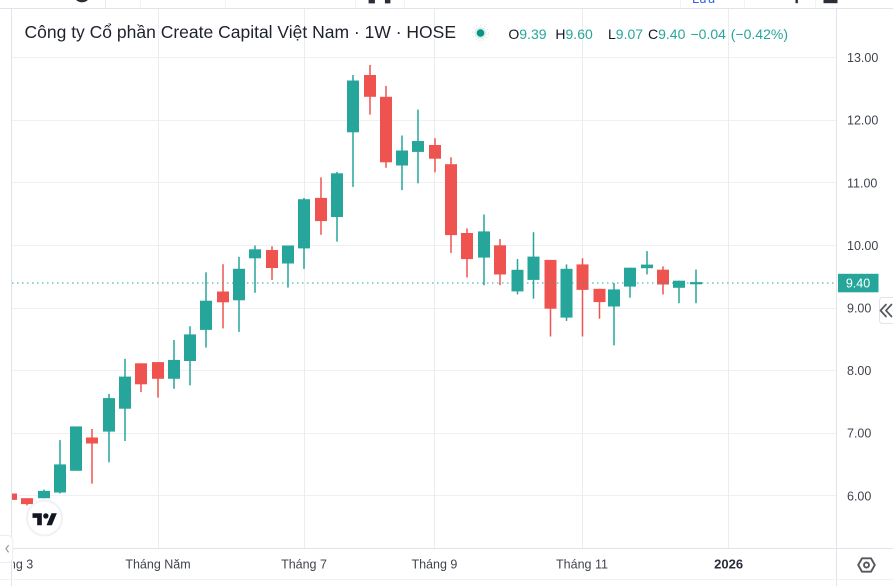 The image size is (893, 586). I want to click on svg-text: L9.07, so click(625, 34).